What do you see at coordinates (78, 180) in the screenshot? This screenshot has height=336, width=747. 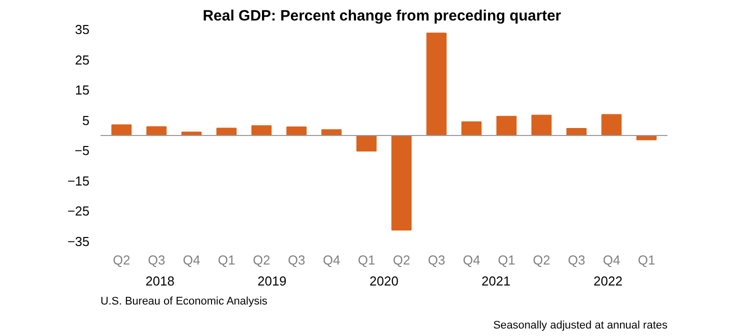 I see `y-tick-label: −15` at bounding box center [78, 180].